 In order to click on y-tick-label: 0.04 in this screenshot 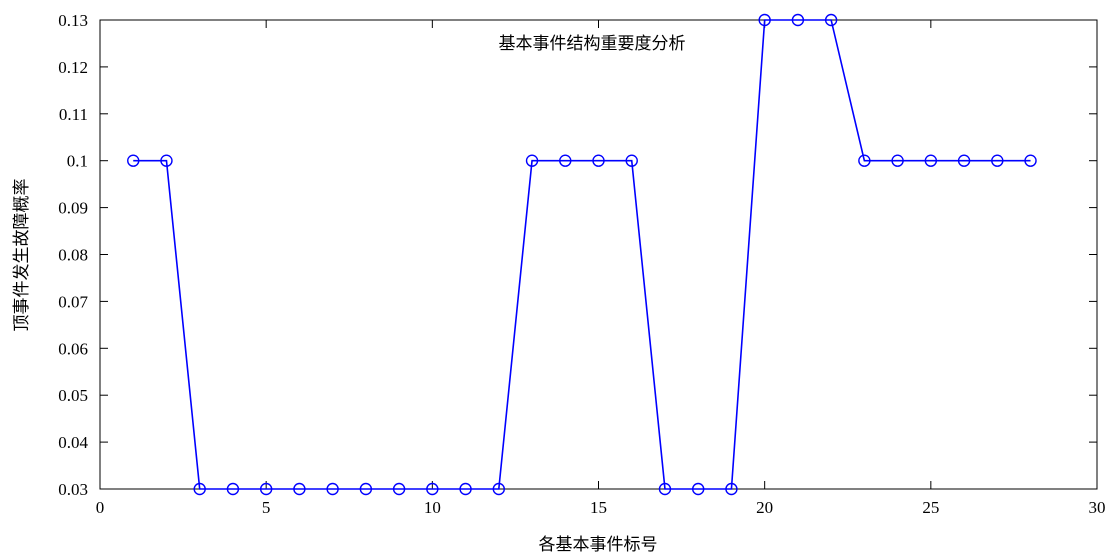, I will do `click(73, 442)`.